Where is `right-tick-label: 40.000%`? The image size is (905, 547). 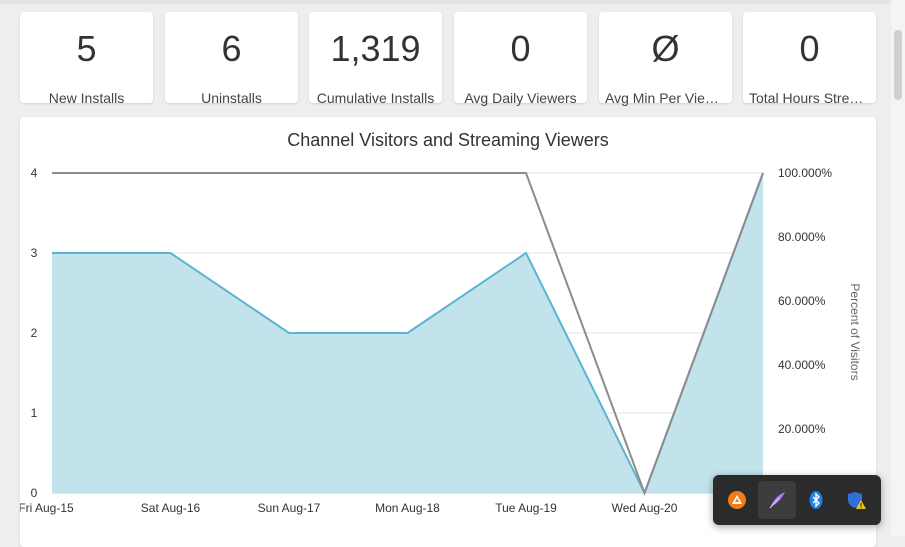 right-tick-label: 40.000% is located at coordinates (802, 365).